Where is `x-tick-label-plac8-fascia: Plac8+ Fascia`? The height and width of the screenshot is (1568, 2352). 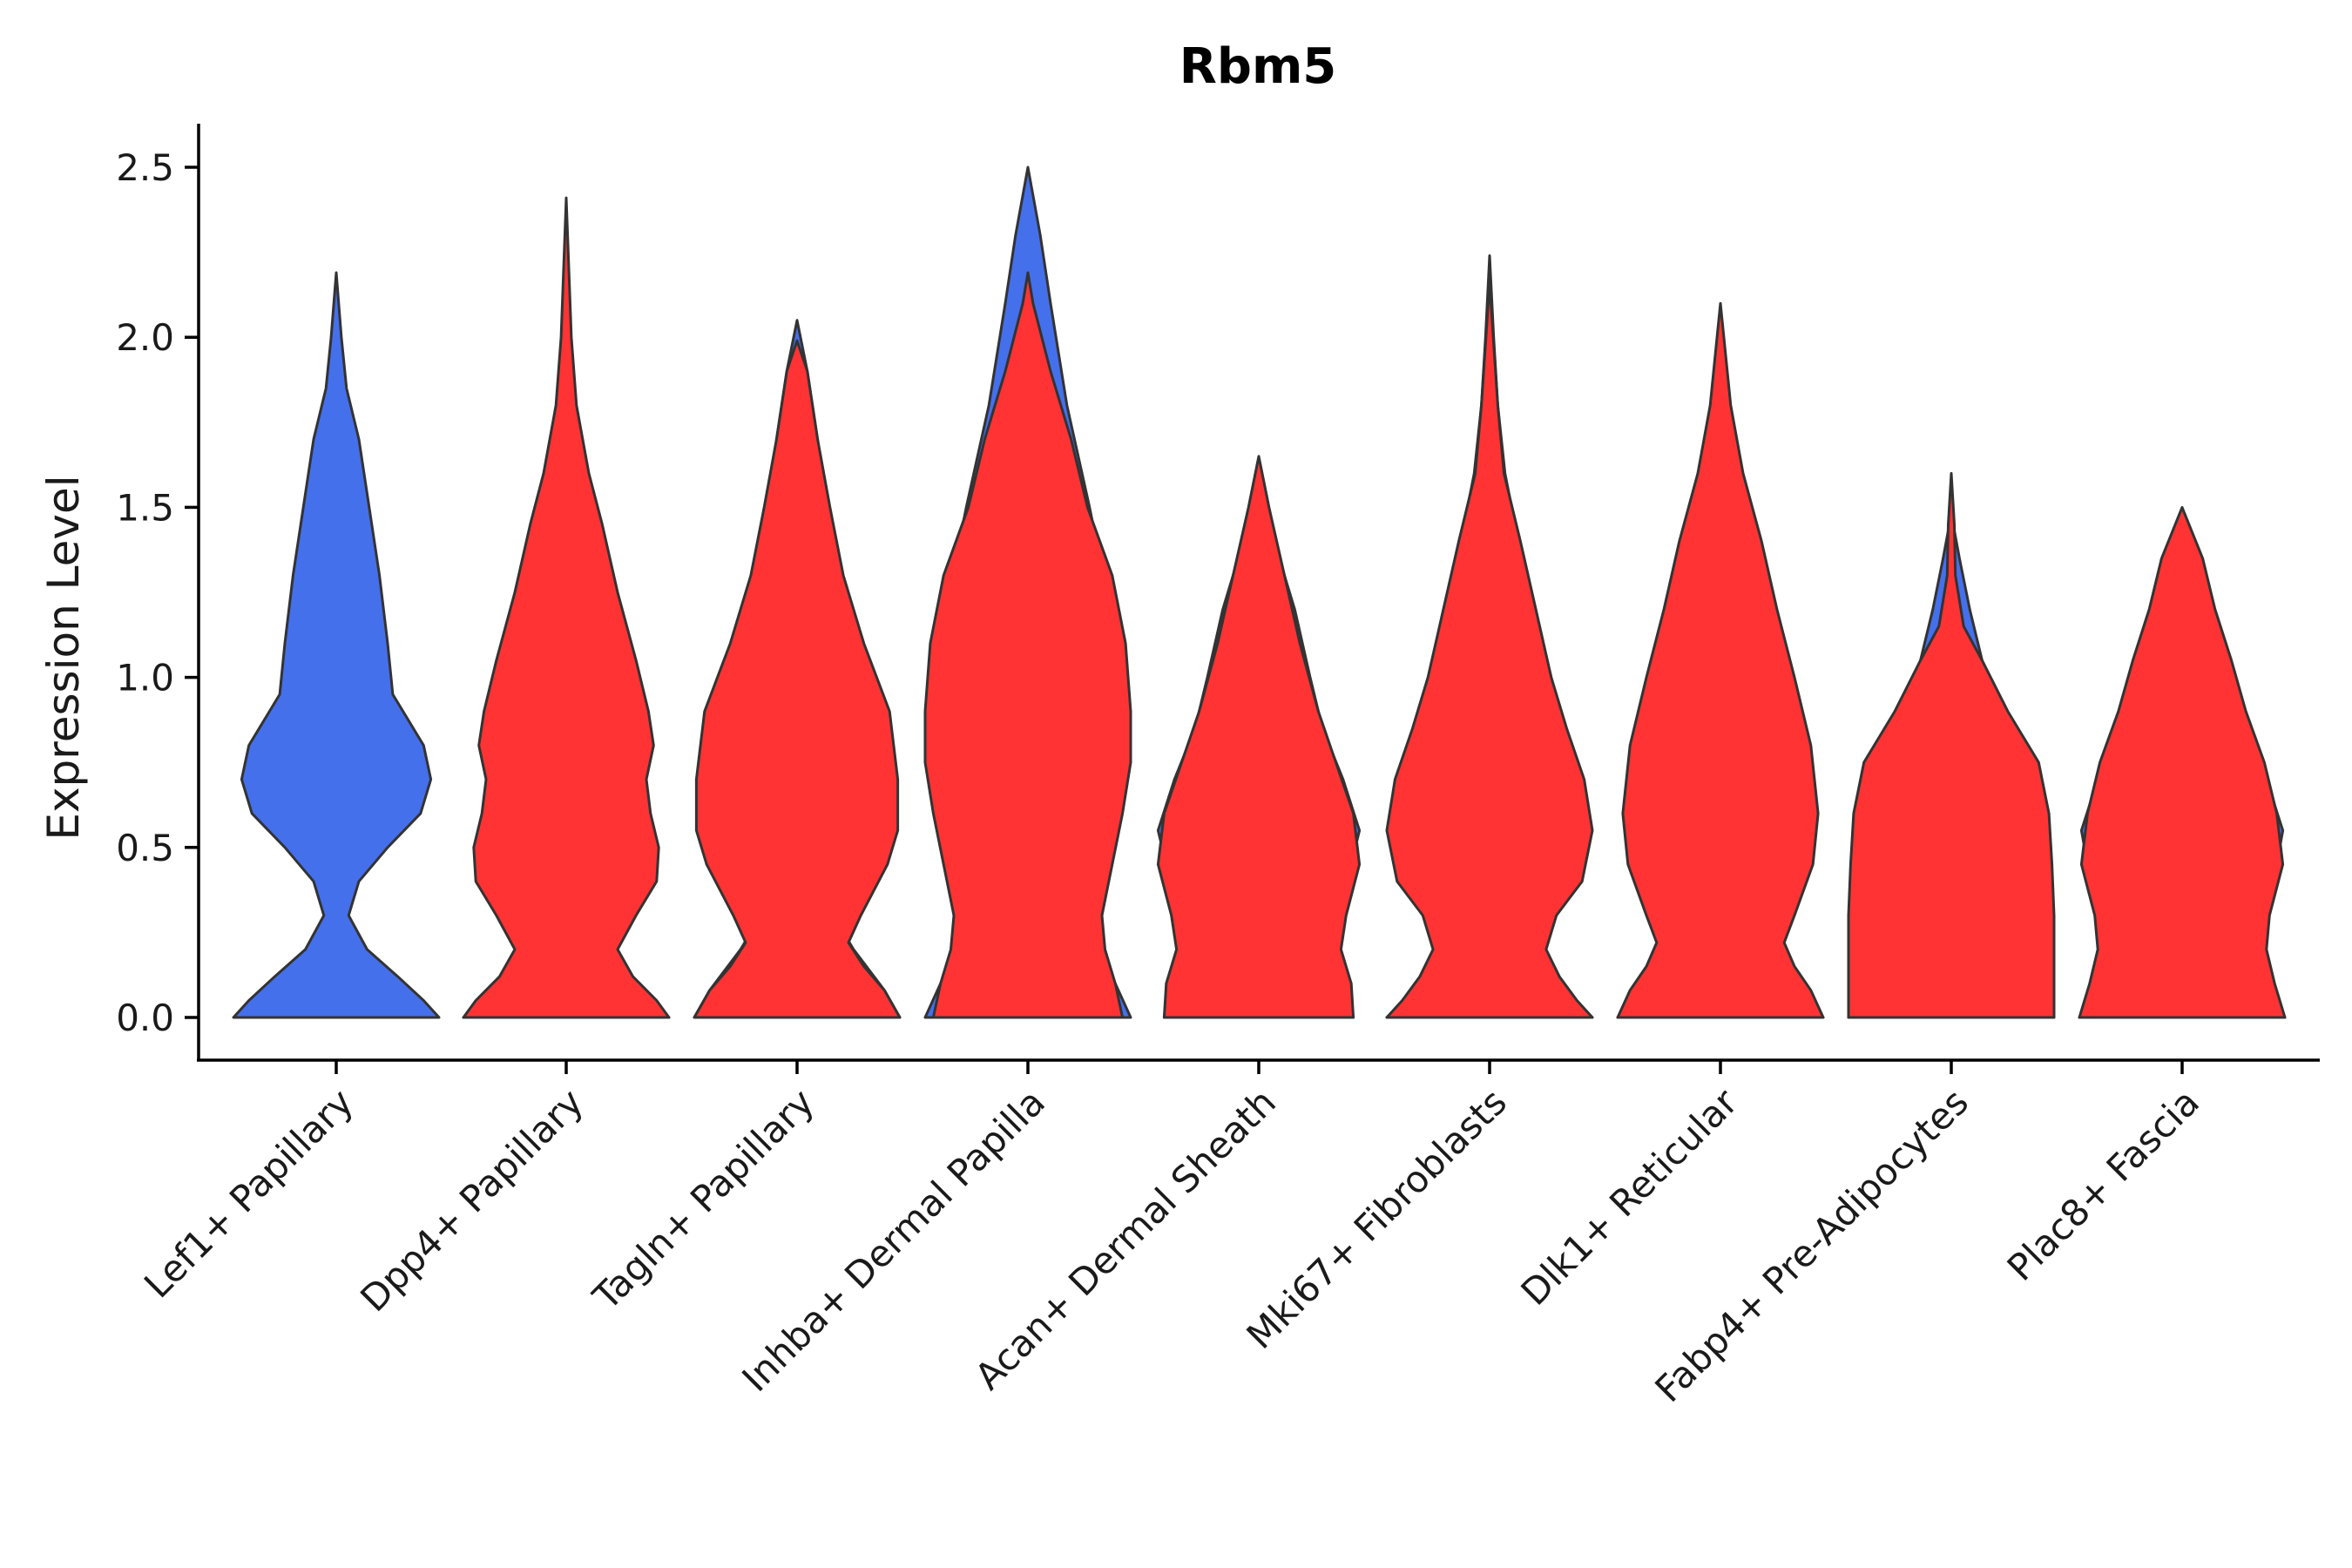 x-tick-label-plac8-fascia: Plac8+ Fascia is located at coordinates (2103, 1184).